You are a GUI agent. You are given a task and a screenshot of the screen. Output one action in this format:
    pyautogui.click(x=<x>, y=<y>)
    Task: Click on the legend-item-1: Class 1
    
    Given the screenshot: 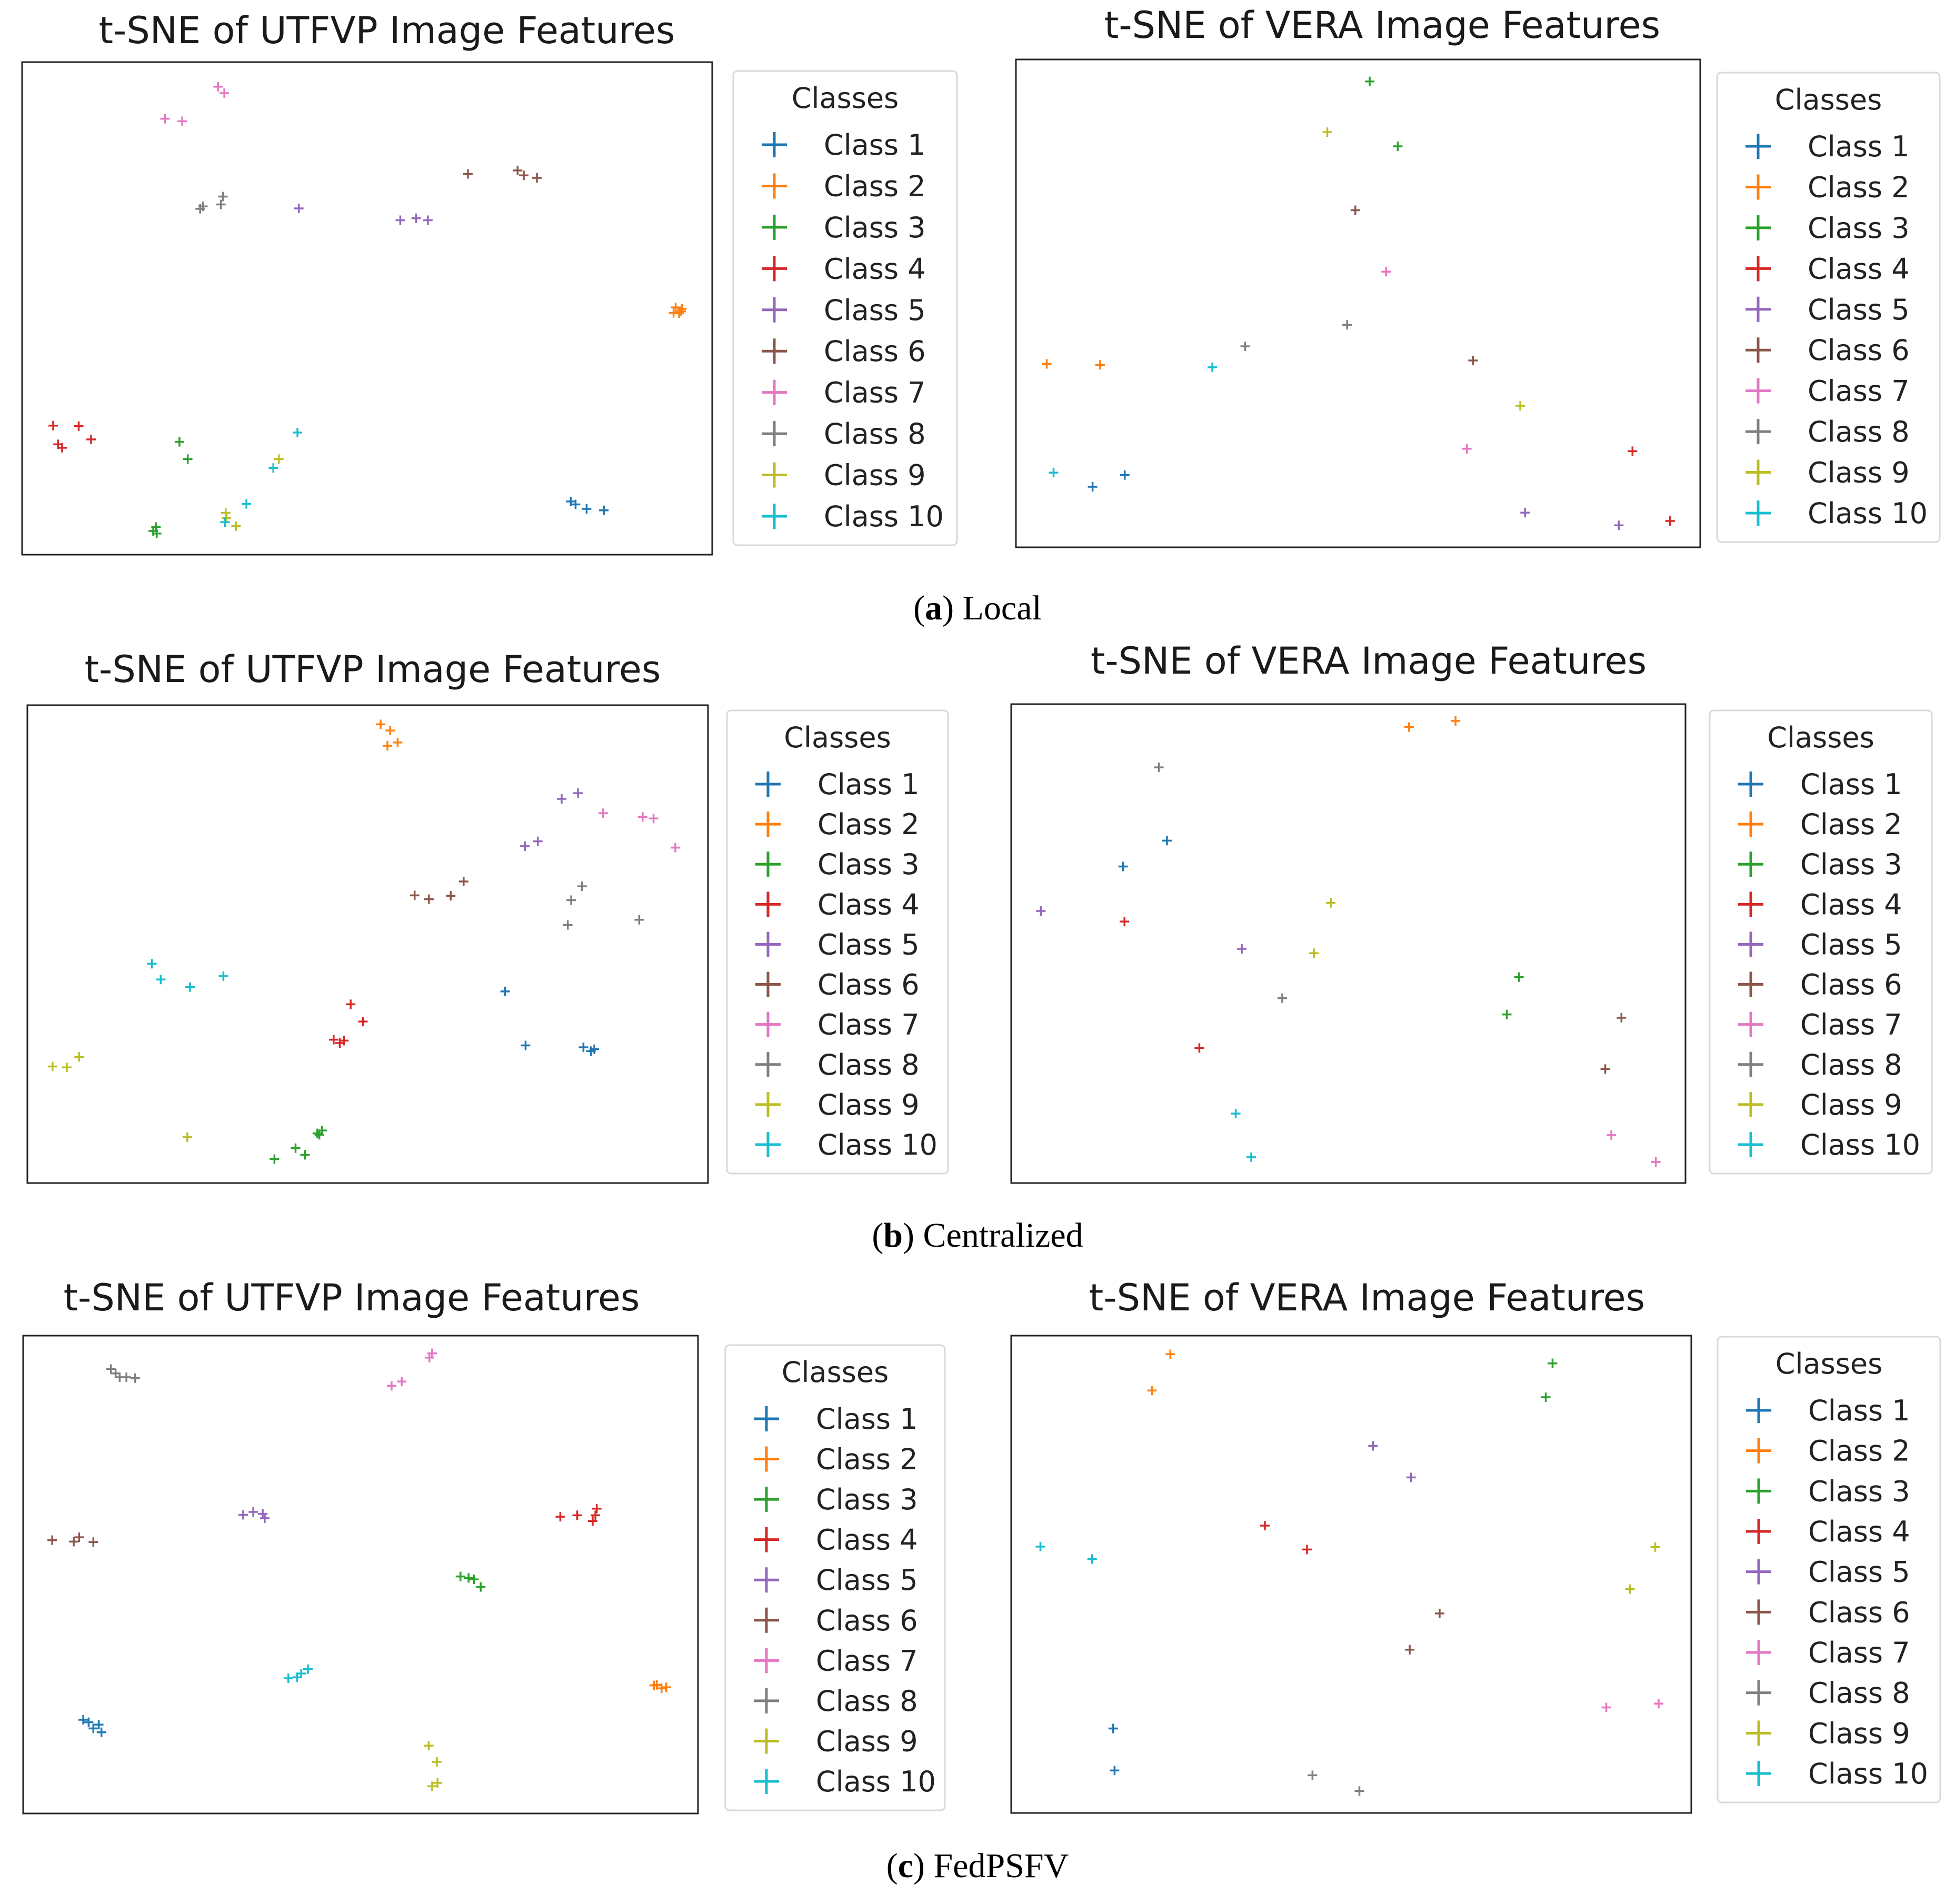 What is the action you would take?
    pyautogui.click(x=1828, y=1410)
    